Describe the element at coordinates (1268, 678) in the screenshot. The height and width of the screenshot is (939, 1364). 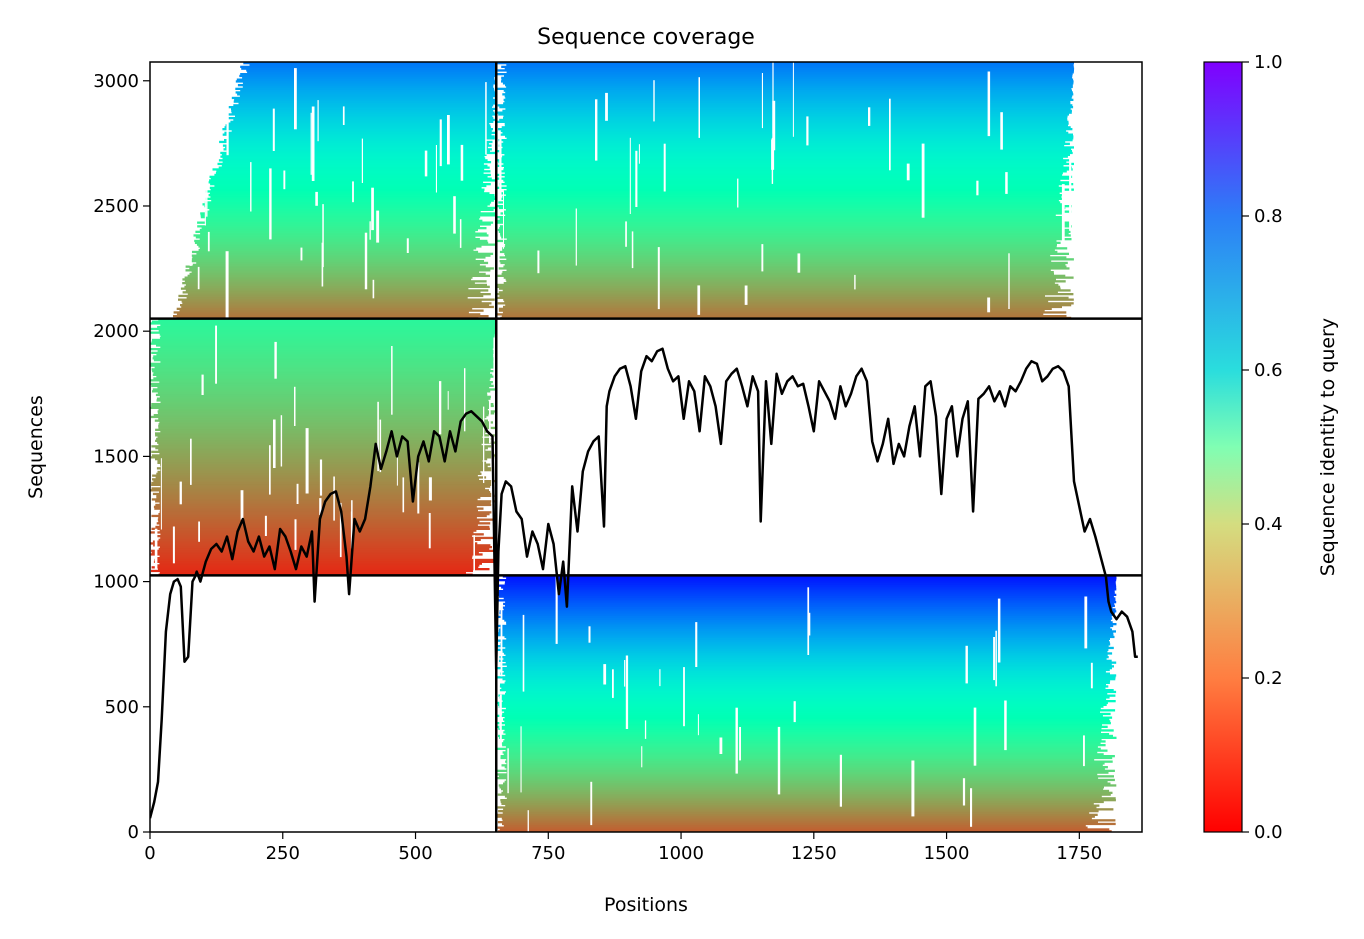
I see `colorbar-tick-label: 0.2` at that location.